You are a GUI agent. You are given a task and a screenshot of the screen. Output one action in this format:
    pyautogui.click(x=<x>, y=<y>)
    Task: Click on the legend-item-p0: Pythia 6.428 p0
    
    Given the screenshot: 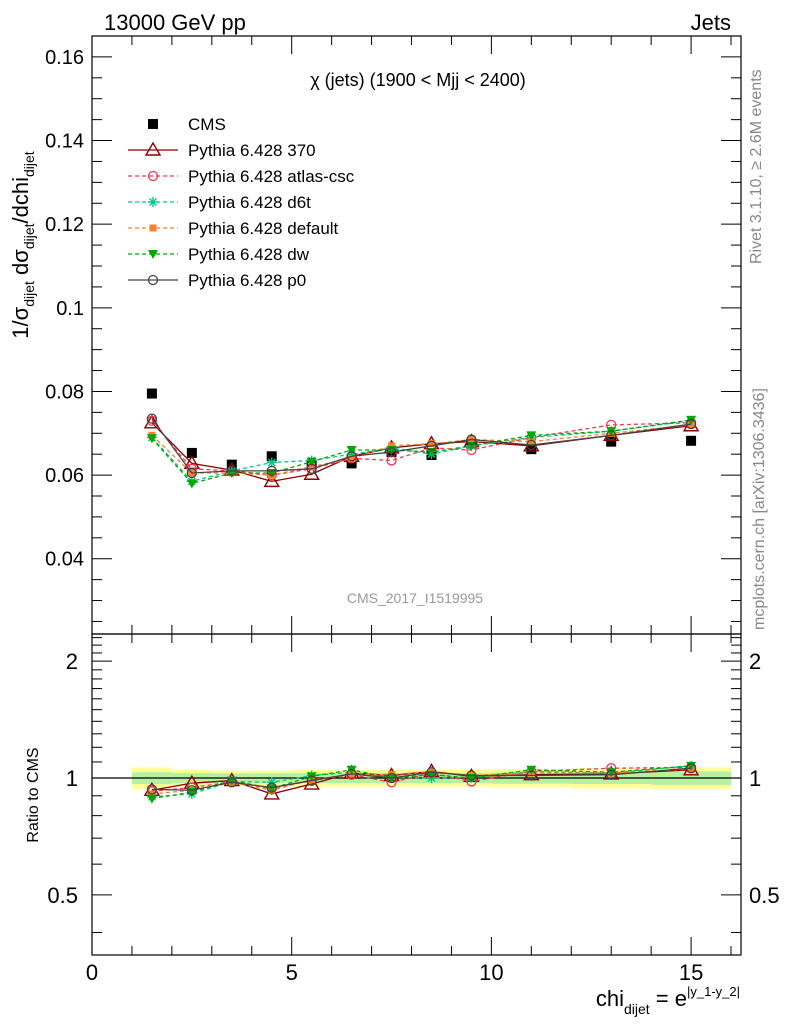 What is the action you would take?
    pyautogui.click(x=217, y=280)
    